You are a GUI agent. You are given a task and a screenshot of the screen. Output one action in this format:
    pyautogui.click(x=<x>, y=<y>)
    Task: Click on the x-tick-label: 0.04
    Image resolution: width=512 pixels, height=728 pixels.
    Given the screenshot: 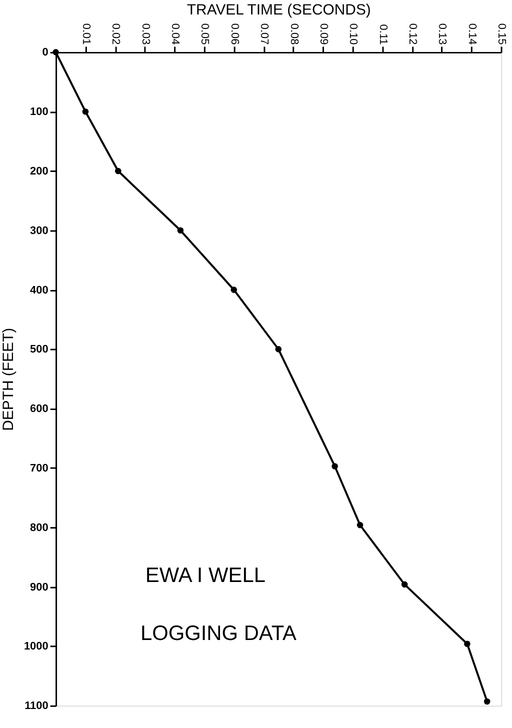 What is the action you would take?
    pyautogui.click(x=175, y=34)
    